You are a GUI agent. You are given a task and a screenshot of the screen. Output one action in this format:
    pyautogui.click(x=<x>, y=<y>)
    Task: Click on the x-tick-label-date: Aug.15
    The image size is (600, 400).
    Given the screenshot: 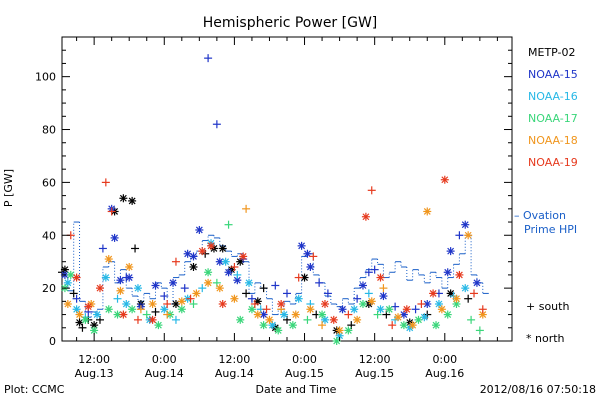 What is the action you would take?
    pyautogui.click(x=374, y=373)
    